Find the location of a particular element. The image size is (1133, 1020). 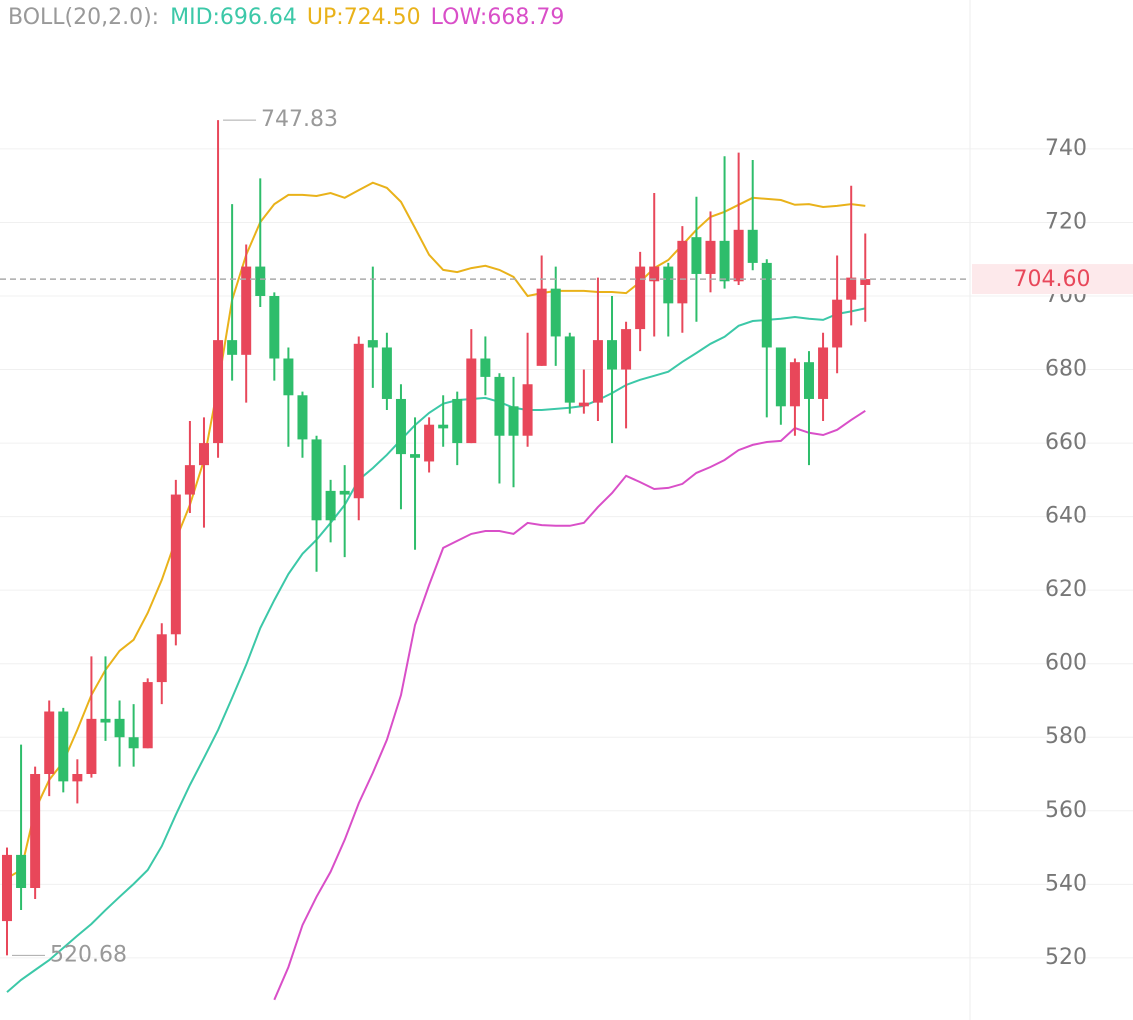

y-tick-label: 660 is located at coordinates (1066, 442).